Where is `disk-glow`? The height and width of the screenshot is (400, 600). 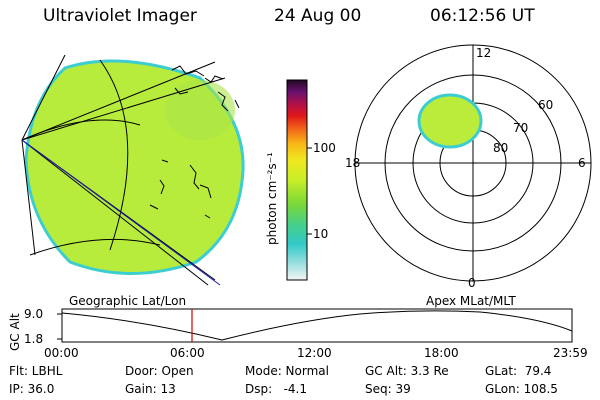
disk-glow is located at coordinates (200, 110).